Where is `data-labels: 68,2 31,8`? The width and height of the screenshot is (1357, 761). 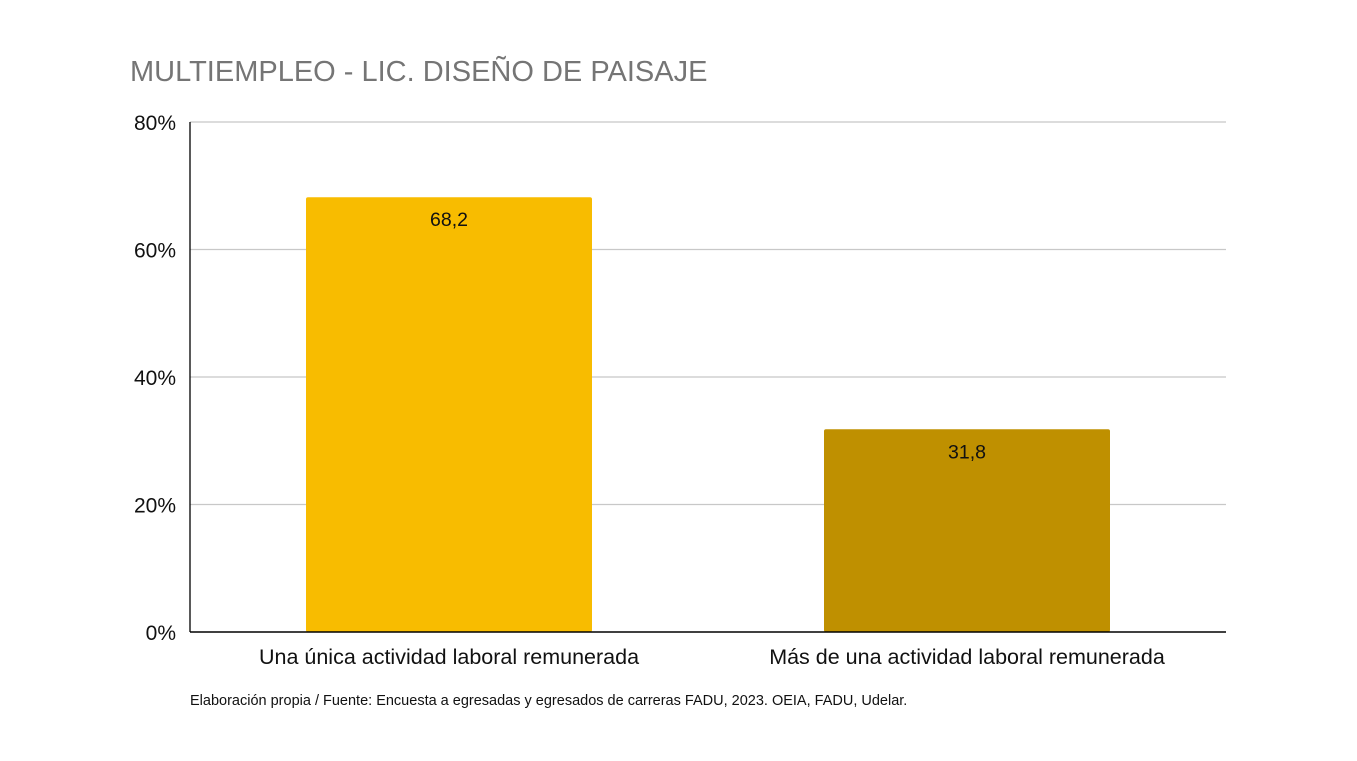 data-labels: 68,2 31,8 is located at coordinates (708, 336).